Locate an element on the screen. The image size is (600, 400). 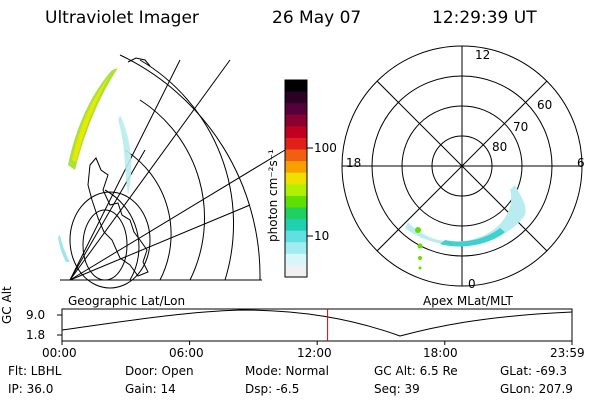
instrument-title: Ultraviolet Imager is located at coordinates (122, 18).